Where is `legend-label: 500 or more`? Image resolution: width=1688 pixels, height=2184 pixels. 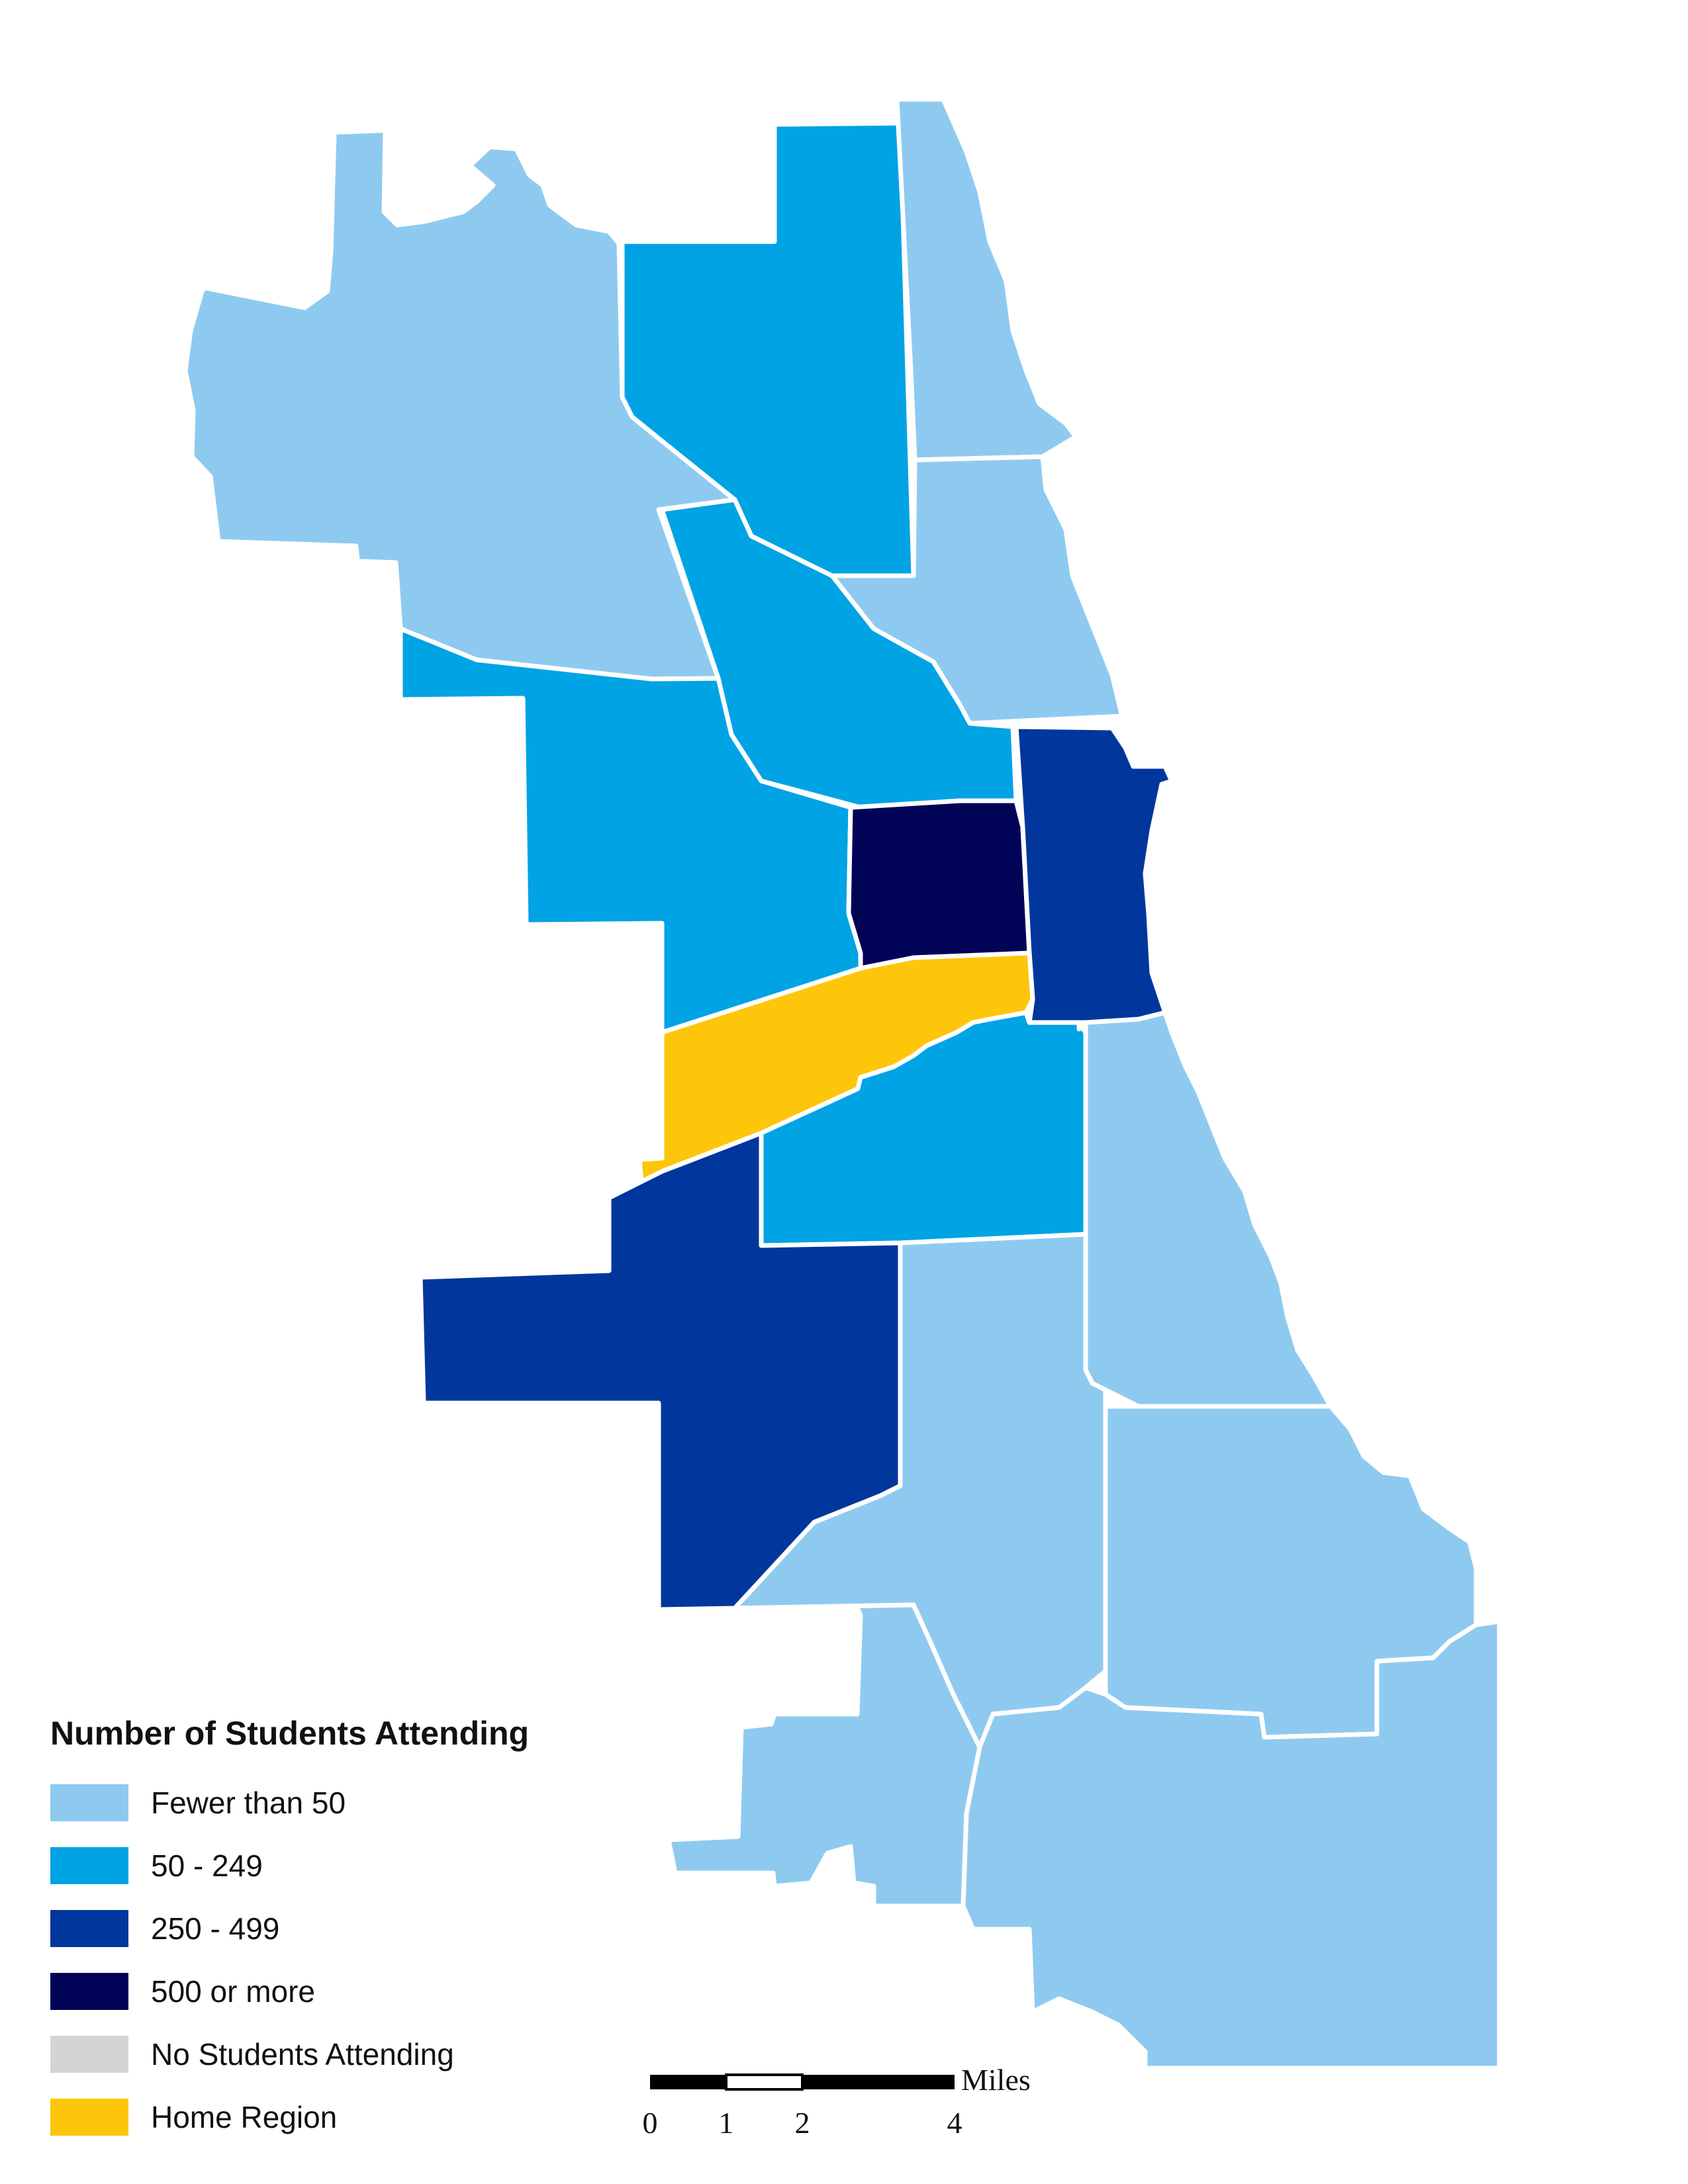
legend-label: 500 or more is located at coordinates (233, 1991).